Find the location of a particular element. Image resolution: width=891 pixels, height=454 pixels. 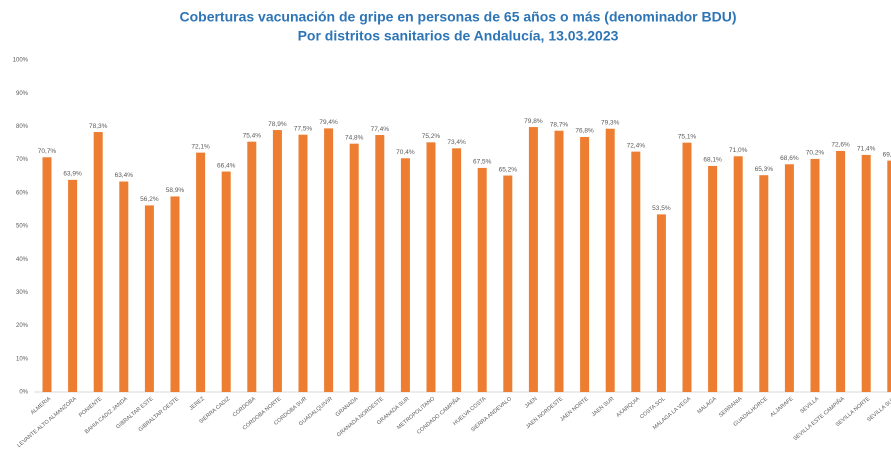

value-label: 75,1% is located at coordinates (687, 136).